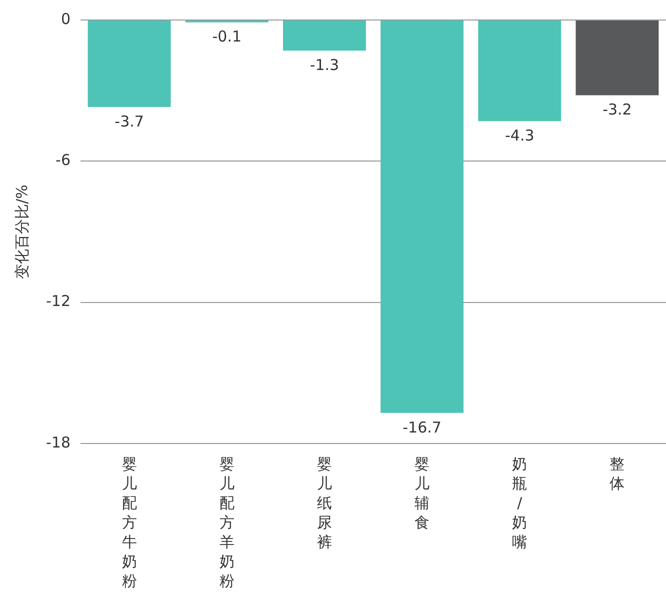 The image size is (666, 606). I want to click on x-tick-label: 奶瓶/奶嘴, so click(520, 503).